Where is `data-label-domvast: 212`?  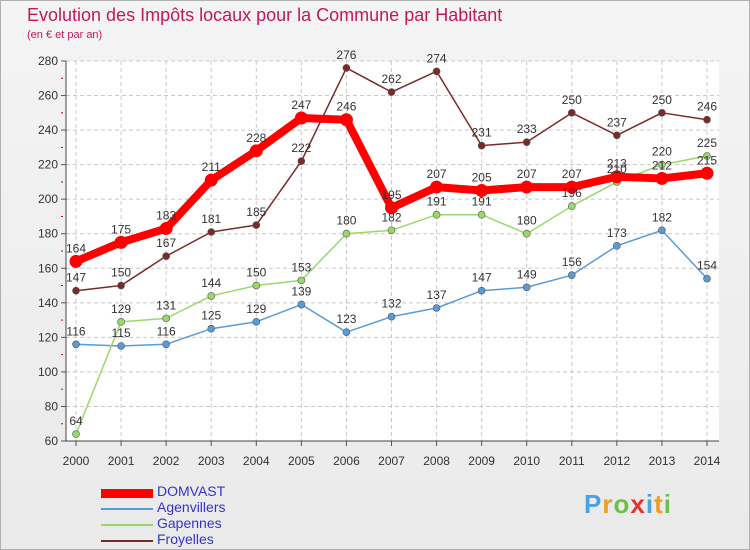 data-label-domvast: 212 is located at coordinates (662, 165).